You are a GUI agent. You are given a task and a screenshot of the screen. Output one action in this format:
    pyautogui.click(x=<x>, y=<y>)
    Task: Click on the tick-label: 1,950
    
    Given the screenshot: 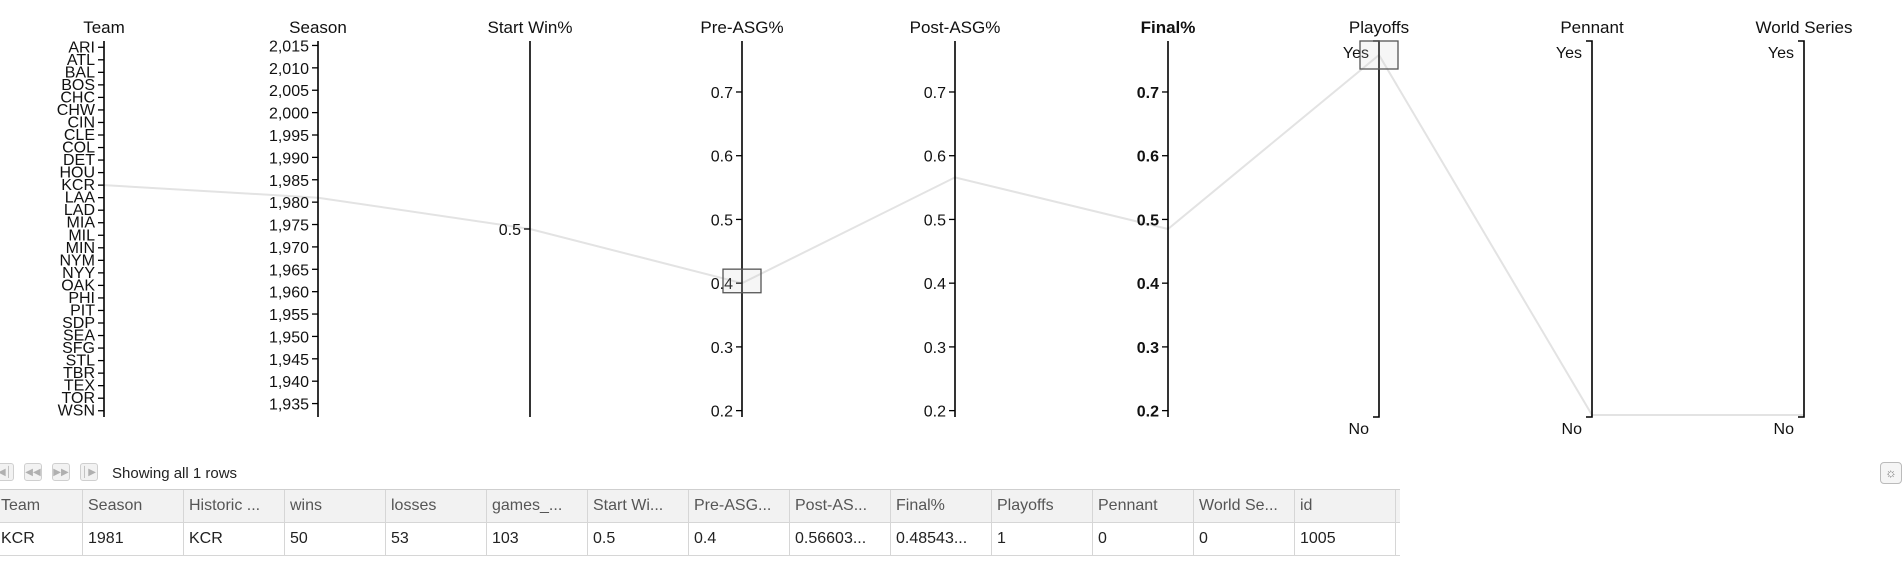 What is the action you would take?
    pyautogui.click(x=289, y=337)
    